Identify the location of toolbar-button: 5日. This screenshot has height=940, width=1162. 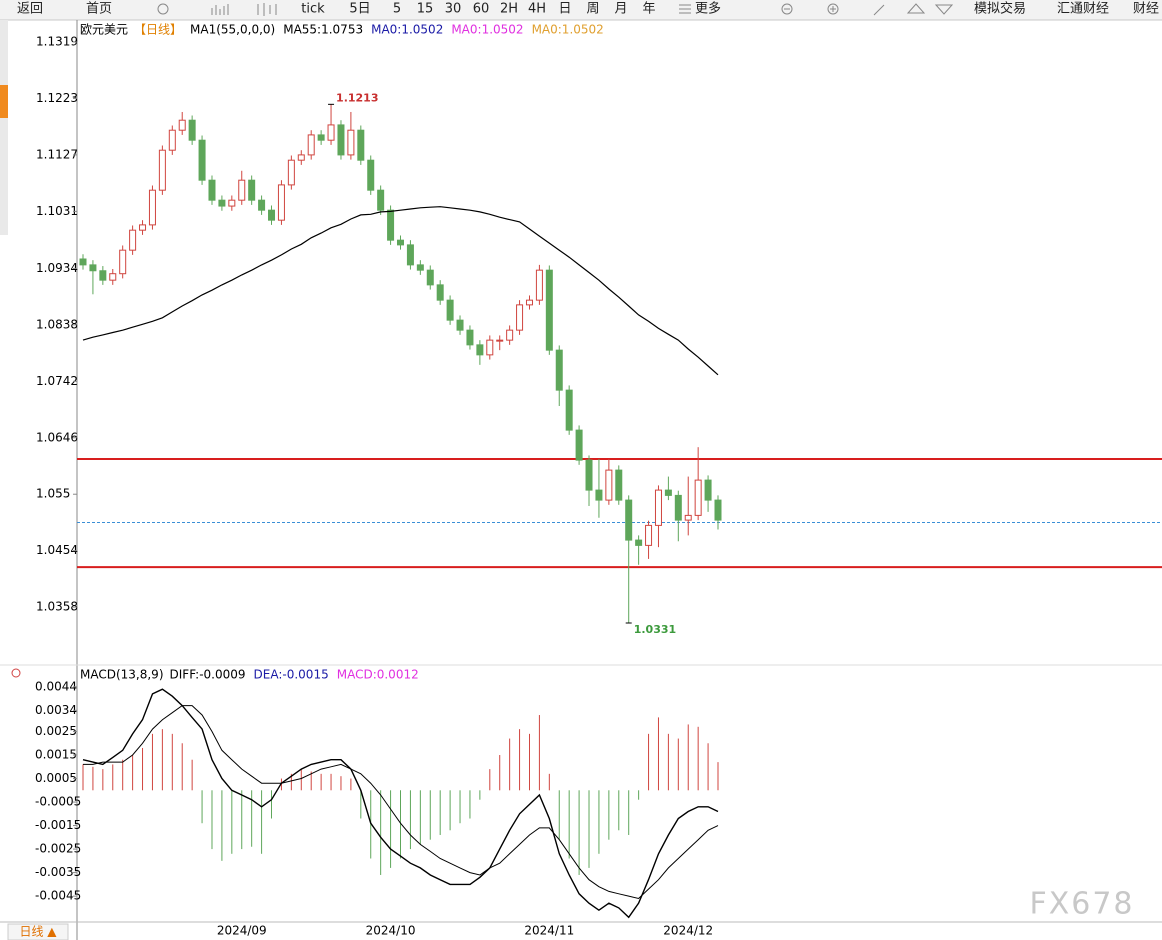
(359, 9).